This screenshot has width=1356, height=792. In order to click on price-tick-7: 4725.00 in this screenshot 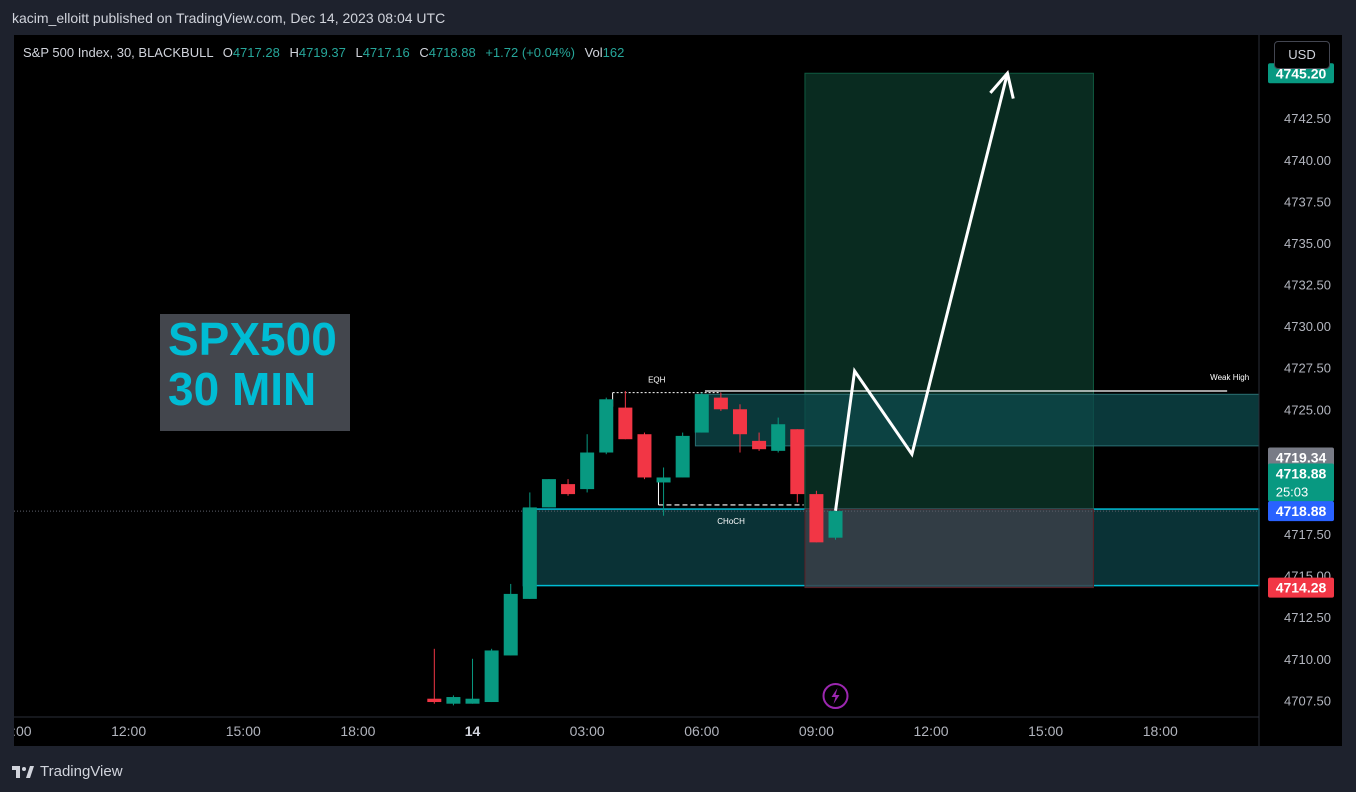, I will do `click(1307, 409)`.